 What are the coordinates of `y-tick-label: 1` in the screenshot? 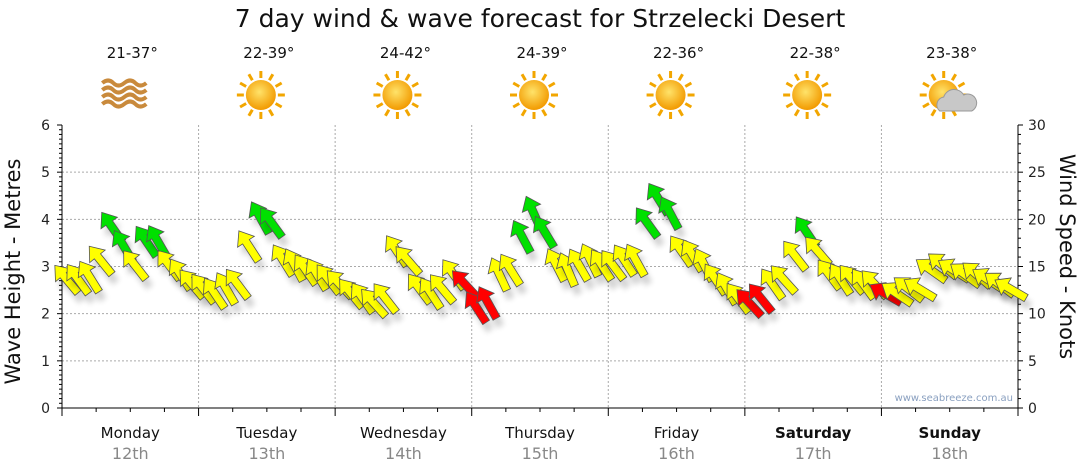 It's located at (45, 362).